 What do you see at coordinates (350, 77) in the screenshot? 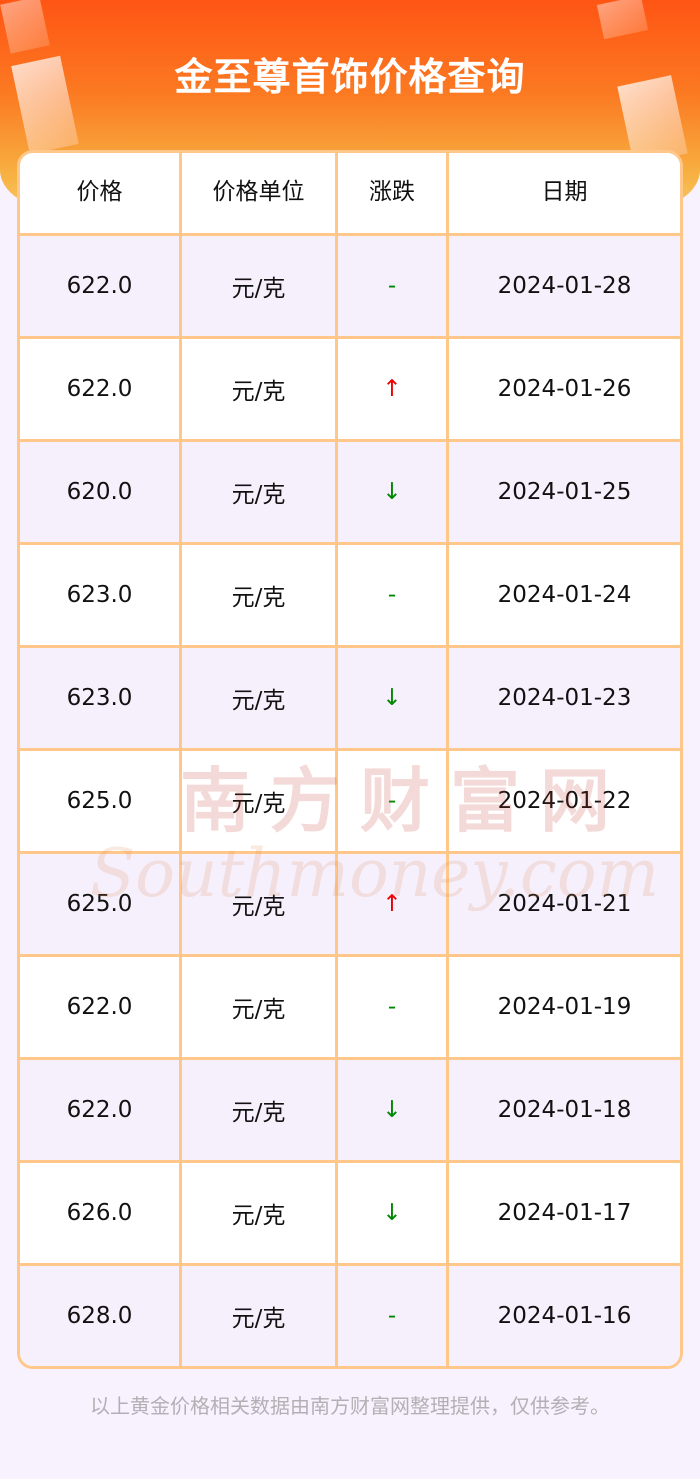
I see `page-title: 金至尊首饰价格查询` at bounding box center [350, 77].